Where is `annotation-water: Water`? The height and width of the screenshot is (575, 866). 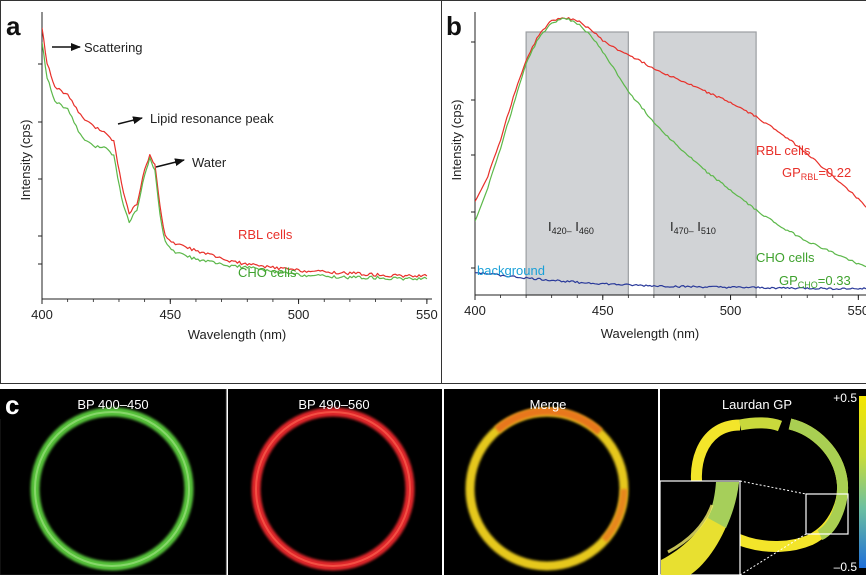 annotation-water: Water is located at coordinates (209, 162).